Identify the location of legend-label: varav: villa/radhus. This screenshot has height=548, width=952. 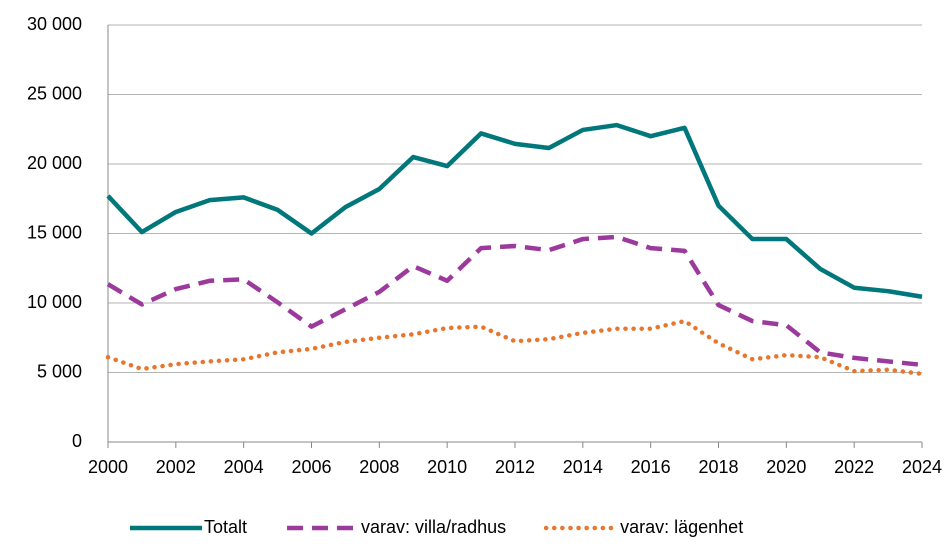
(433, 527).